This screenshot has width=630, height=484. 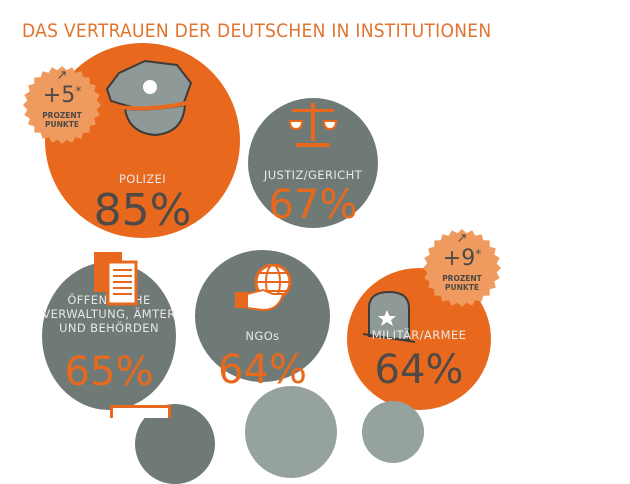 I want to click on institution-label: JUSTIZ/GERICHT, so click(x=313, y=175).